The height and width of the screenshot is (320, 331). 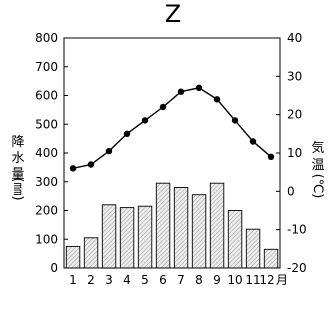 I want to click on right-axis-title: 気 温 (℃), so click(x=317, y=169).